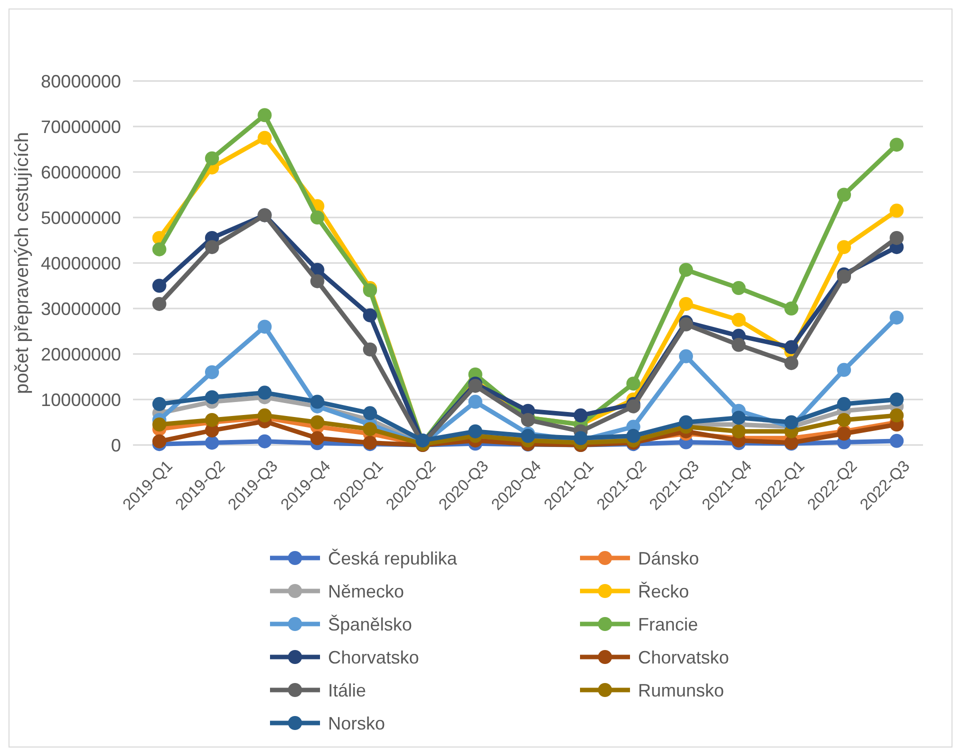 This screenshot has width=961, height=748. What do you see at coordinates (366, 591) in the screenshot?
I see `legend-label: Německo` at bounding box center [366, 591].